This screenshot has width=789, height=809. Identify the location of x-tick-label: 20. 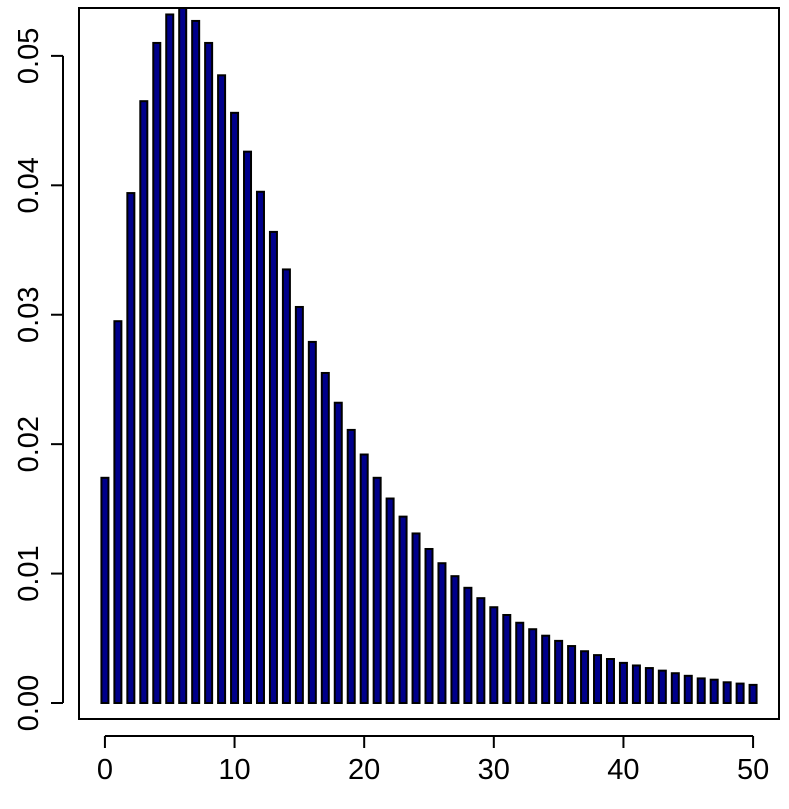
(364, 770).